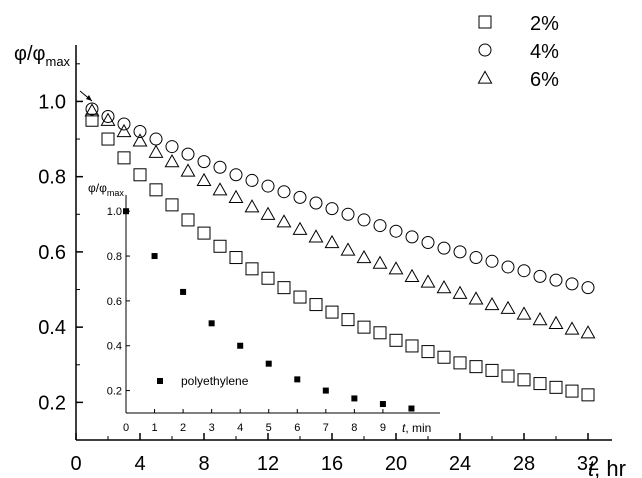 The height and width of the screenshot is (478, 642). I want to click on main-y-tick-label: 0.4, so click(52, 328).